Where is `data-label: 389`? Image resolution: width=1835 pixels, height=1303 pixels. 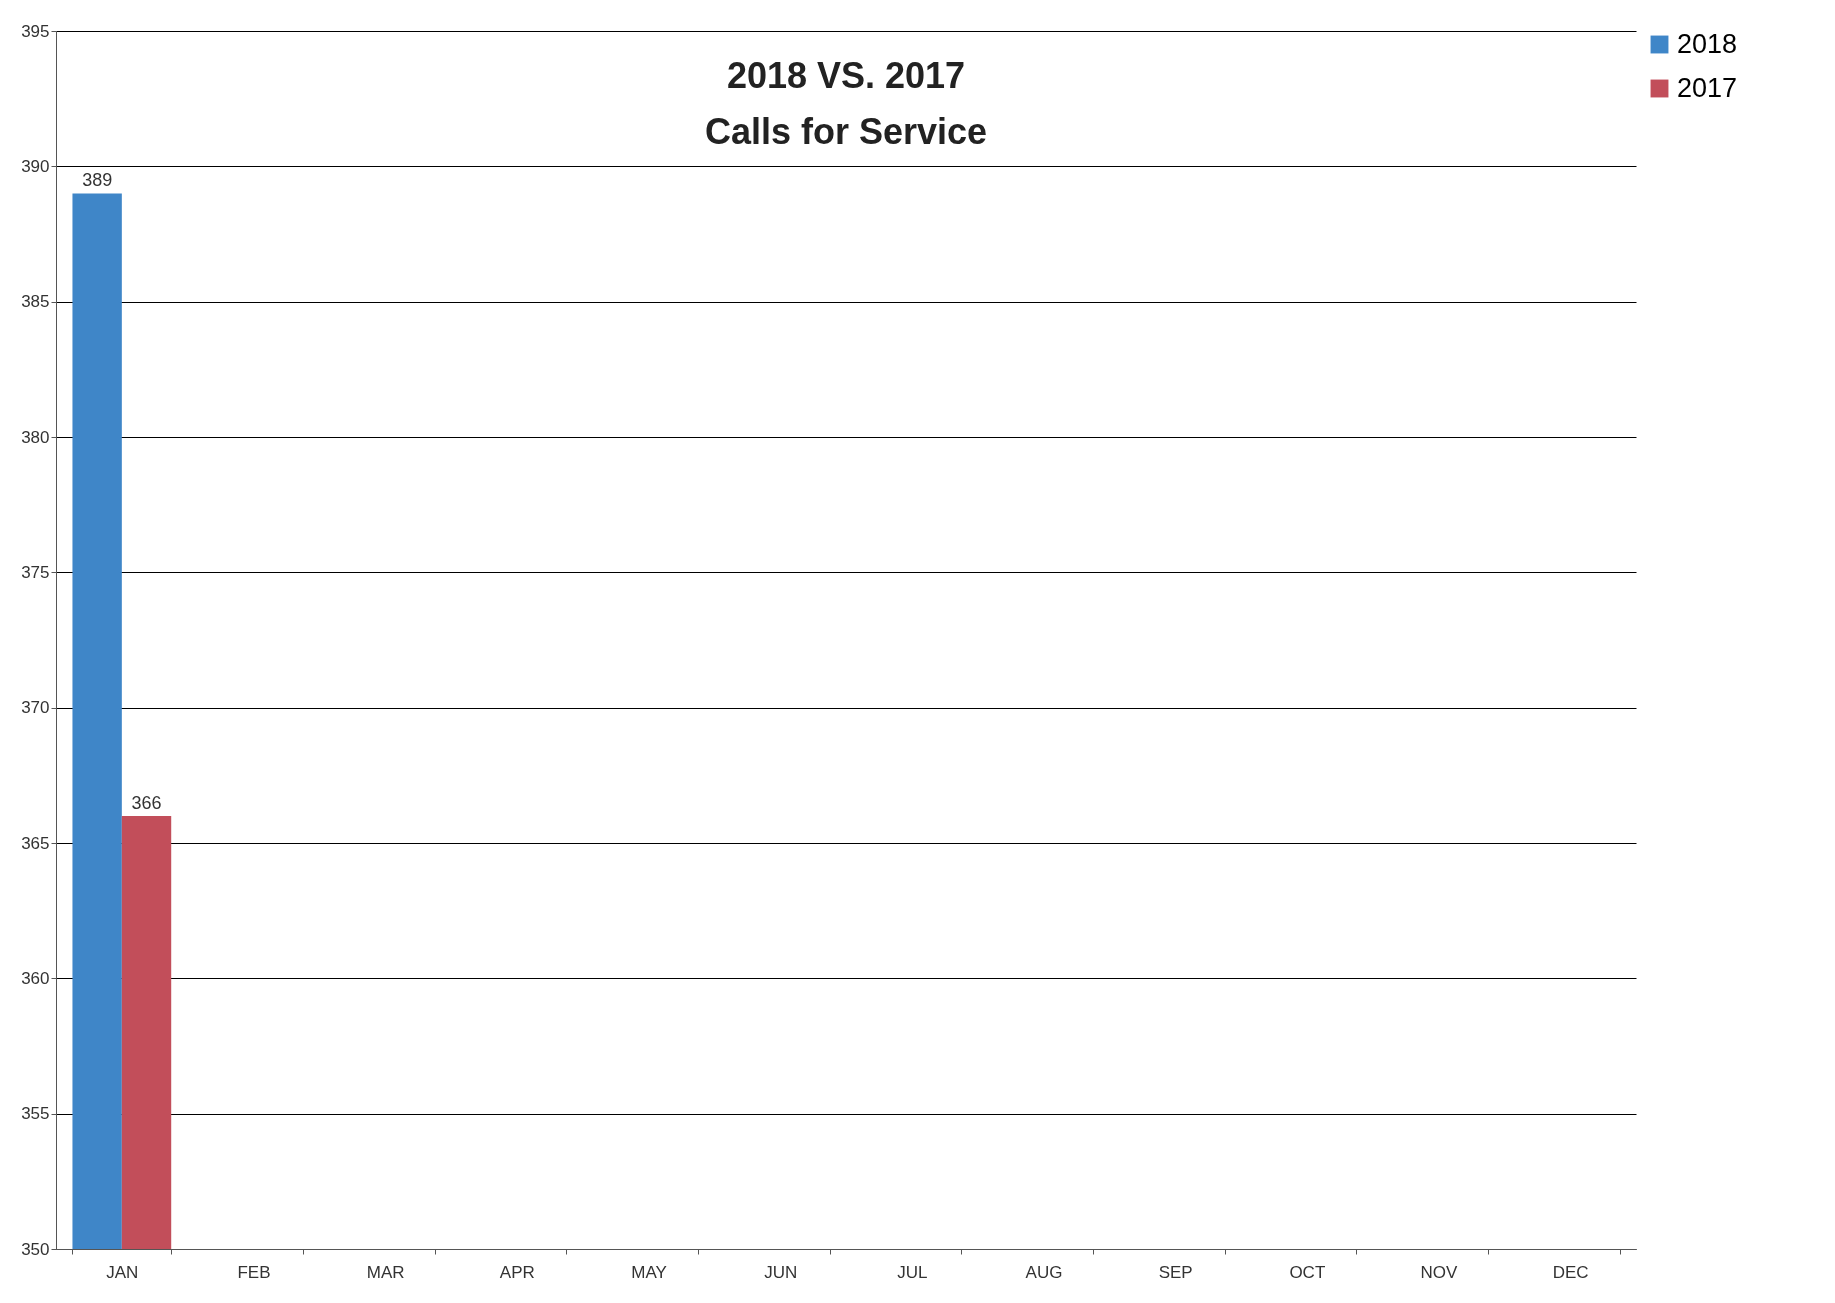
data-label: 389 is located at coordinates (97, 180).